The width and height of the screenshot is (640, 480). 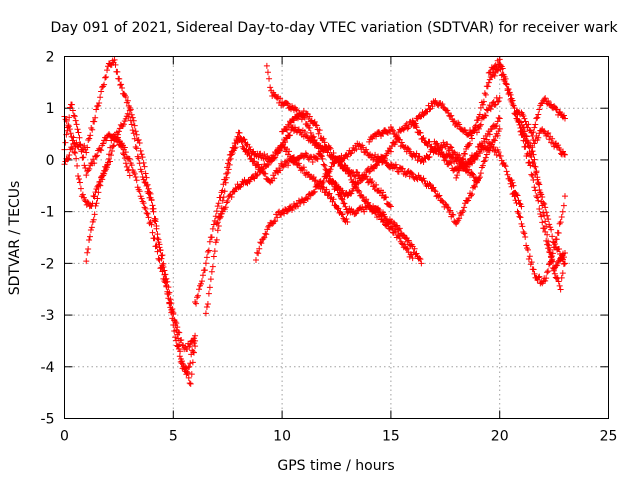 I want to click on y-tick-label: -3, so click(x=48, y=316).